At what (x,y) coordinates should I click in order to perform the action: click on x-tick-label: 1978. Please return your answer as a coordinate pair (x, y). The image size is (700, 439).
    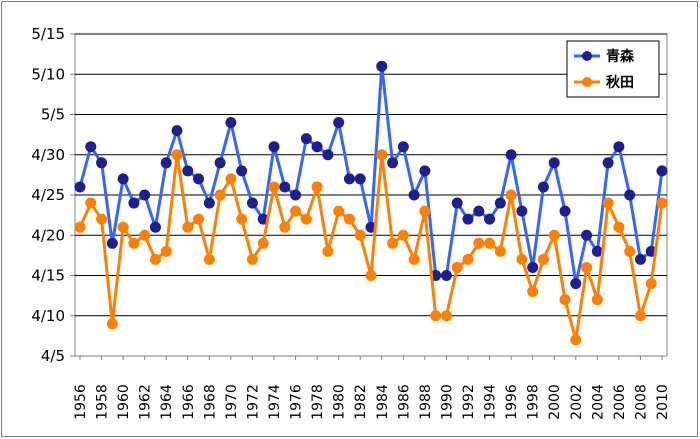
    Looking at the image, I should click on (318, 402).